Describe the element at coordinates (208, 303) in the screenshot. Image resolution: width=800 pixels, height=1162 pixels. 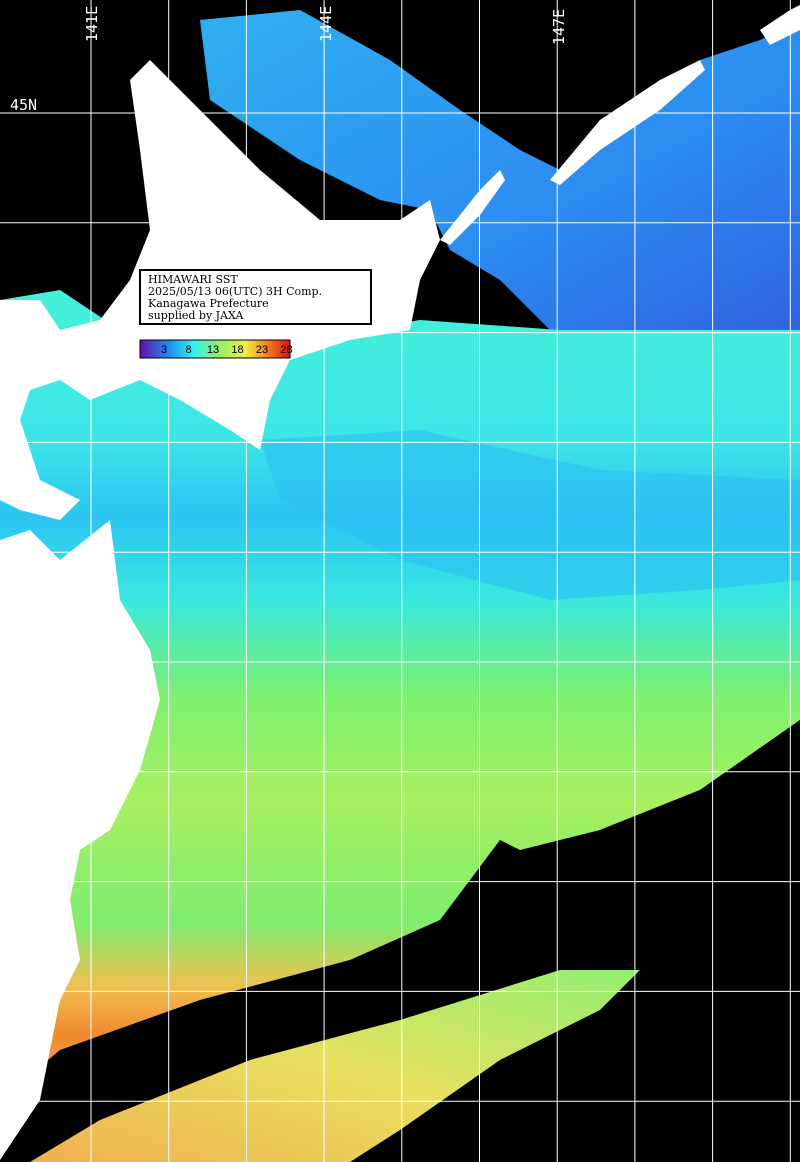
I see `info-line: Kanagawa Prefecture` at that location.